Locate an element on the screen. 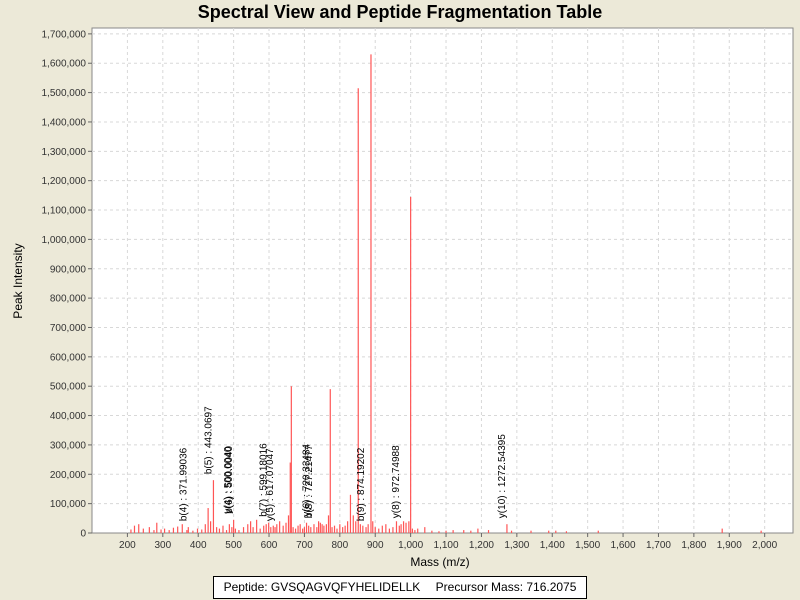 The image size is (800, 600). fragment-label: b(8) : 727.21477 is located at coordinates (309, 481).